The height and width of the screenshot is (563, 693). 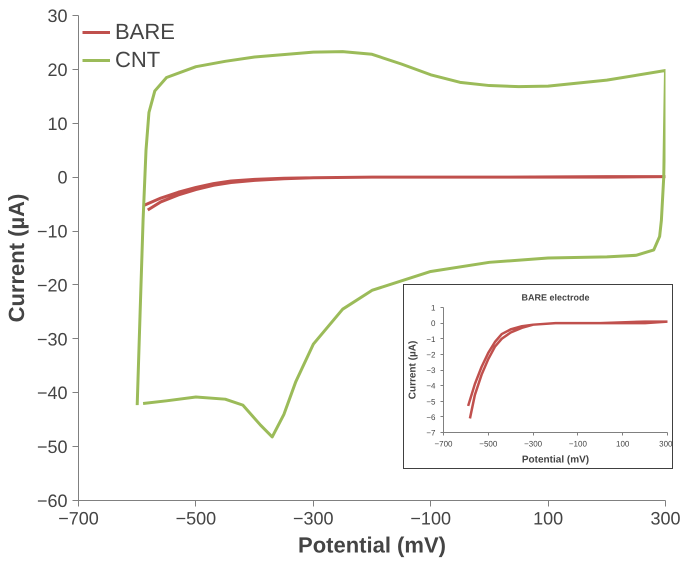 What do you see at coordinates (52, 393) in the screenshot?
I see `y-tick-label: −40` at bounding box center [52, 393].